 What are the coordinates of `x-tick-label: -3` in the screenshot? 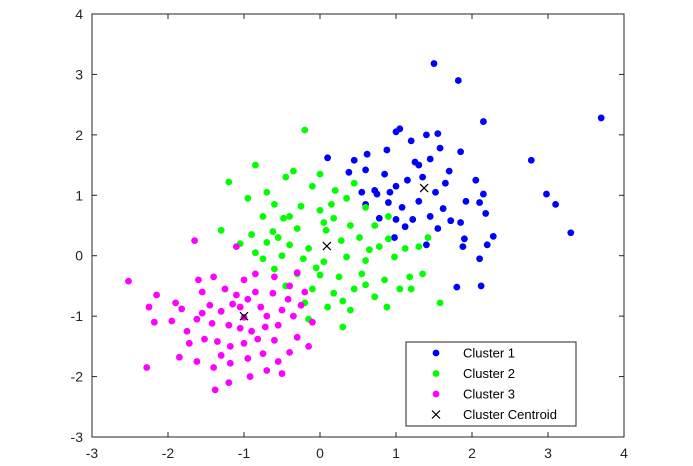 It's located at (92, 453).